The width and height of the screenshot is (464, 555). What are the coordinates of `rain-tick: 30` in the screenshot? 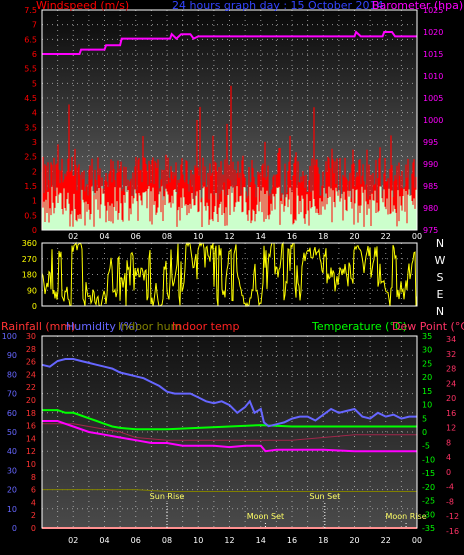 It's located at (31, 336).